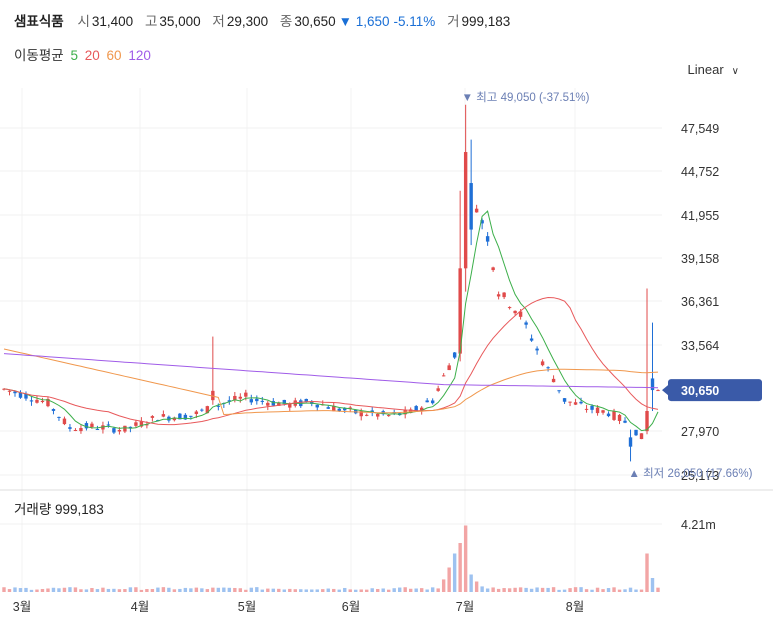 The width and height of the screenshot is (773, 629). What do you see at coordinates (114, 55) in the screenshot?
I see `ma-60: 60` at bounding box center [114, 55].